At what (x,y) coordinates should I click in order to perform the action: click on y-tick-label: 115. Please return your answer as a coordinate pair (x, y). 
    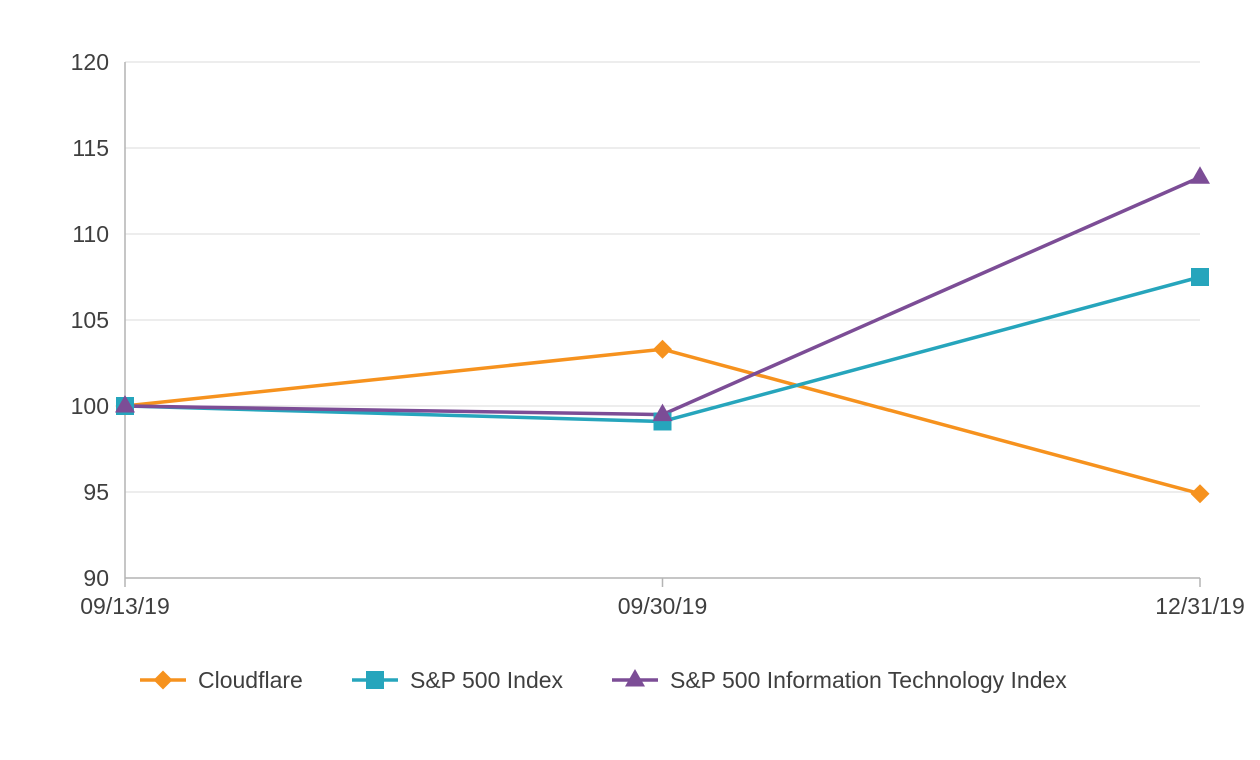
    Looking at the image, I should click on (90, 148).